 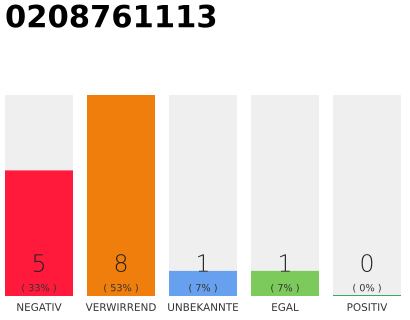 I want to click on x-tick-label: VERWIRREND, so click(x=121, y=307).